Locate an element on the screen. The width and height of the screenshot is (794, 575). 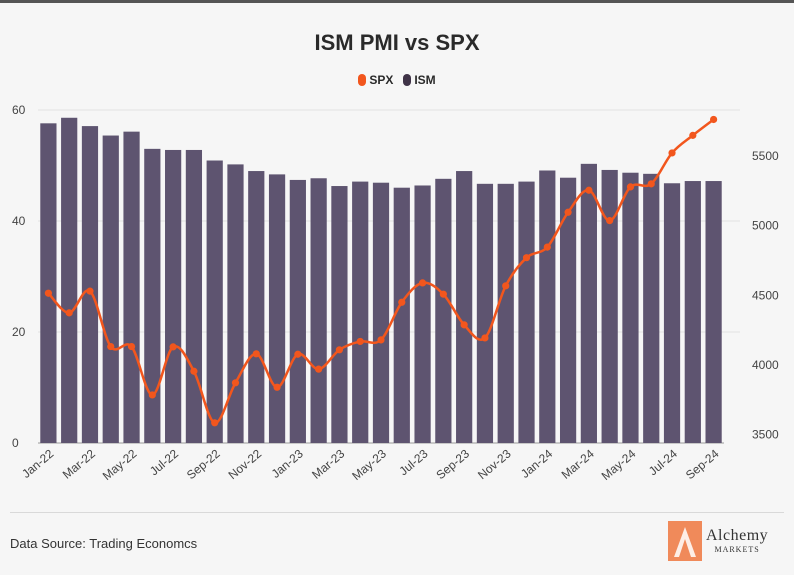
x-tick-label: Sep-24 is located at coordinates (702, 464).